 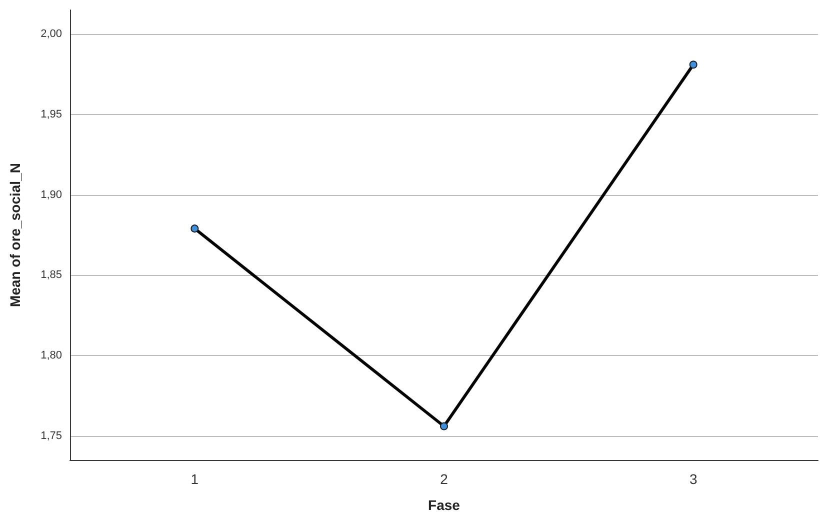 What do you see at coordinates (51, 34) in the screenshot?
I see `y-tick-label: 2,00` at bounding box center [51, 34].